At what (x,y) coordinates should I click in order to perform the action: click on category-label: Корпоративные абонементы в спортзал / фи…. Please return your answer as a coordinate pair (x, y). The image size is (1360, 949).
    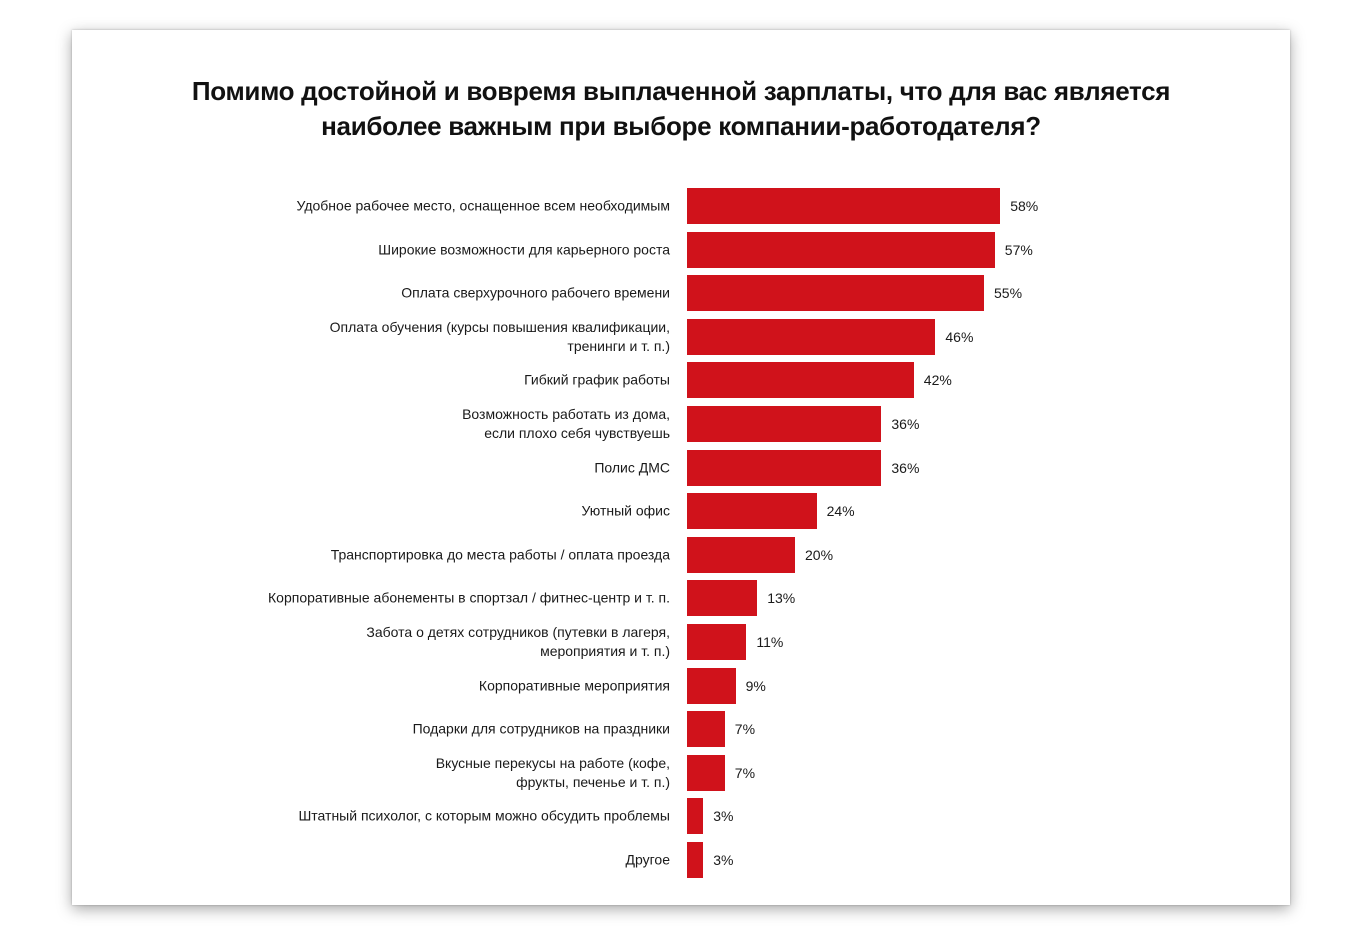
    Looking at the image, I should click on (469, 597).